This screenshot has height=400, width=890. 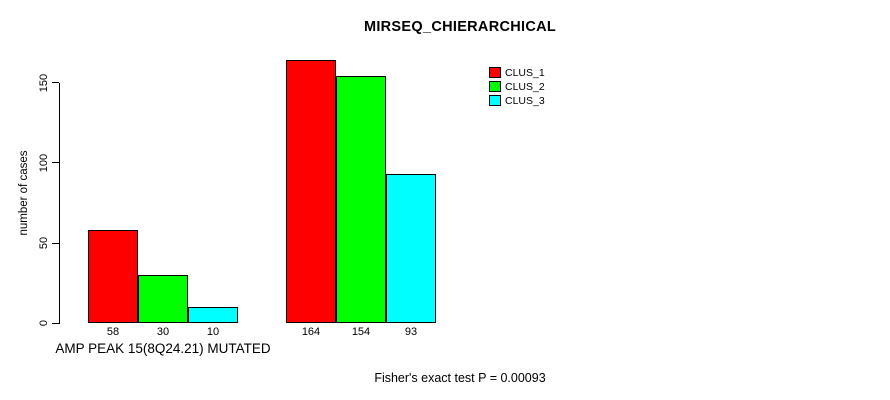 I want to click on bar-value-label-clus_1-group2: 164, so click(x=311, y=332).